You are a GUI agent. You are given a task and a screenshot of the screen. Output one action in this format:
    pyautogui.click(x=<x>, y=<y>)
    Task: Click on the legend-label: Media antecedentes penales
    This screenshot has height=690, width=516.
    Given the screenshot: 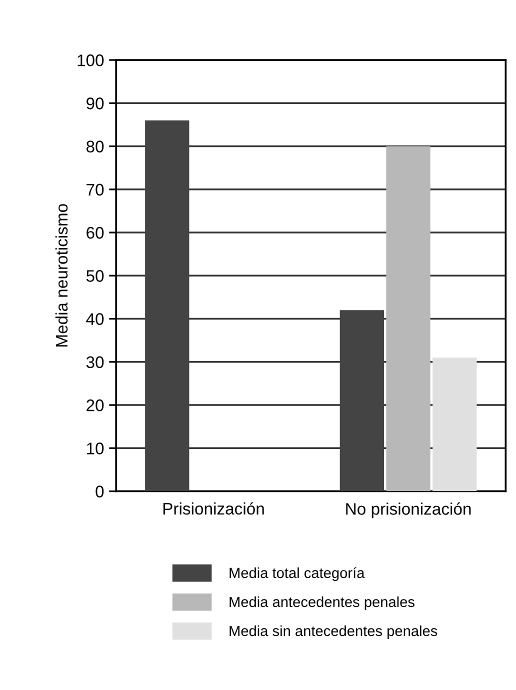 What is the action you would take?
    pyautogui.click(x=322, y=603)
    